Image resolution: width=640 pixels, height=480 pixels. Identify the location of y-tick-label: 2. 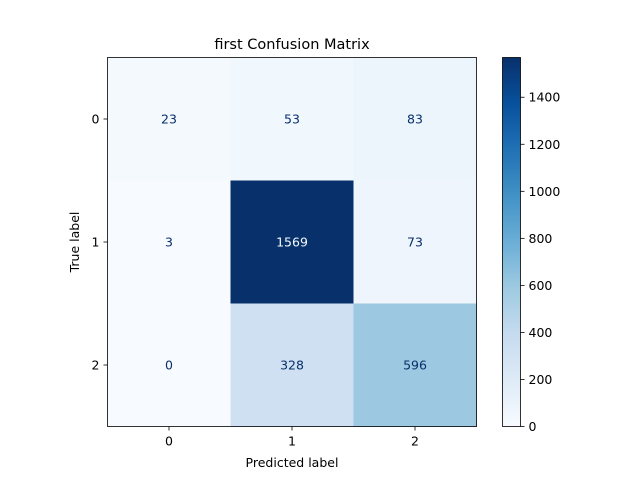
(96, 365).